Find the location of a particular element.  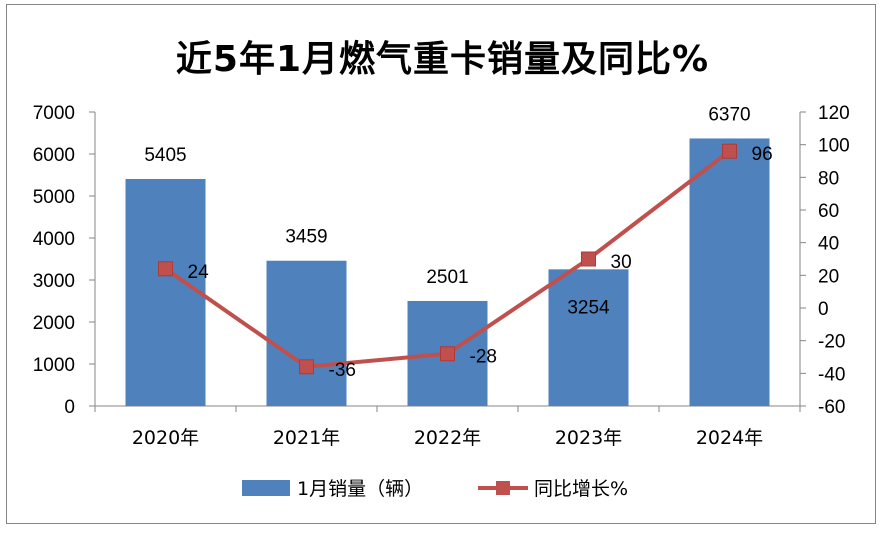

x-tick-label: 2022年 is located at coordinates (447, 438).